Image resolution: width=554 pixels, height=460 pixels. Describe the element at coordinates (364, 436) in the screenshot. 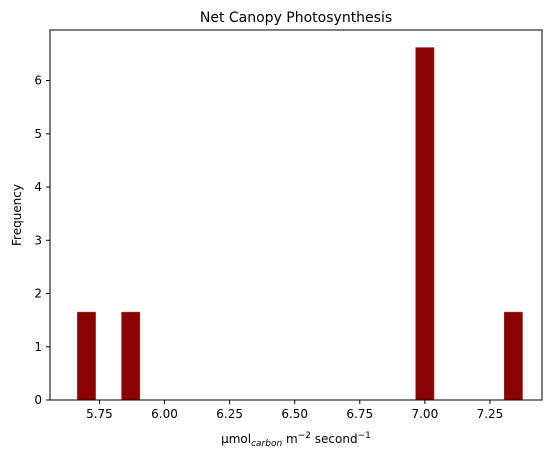

I see `x-axis-label-sup2: −1` at that location.